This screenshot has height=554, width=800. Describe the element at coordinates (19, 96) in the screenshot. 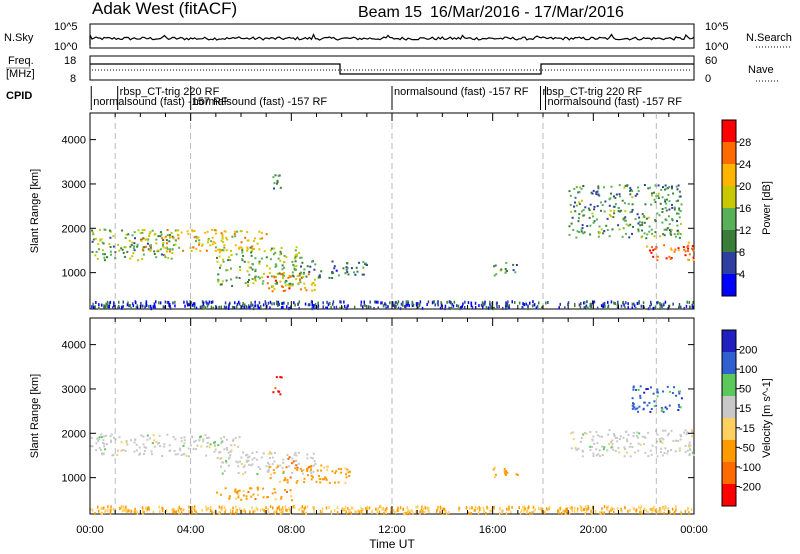

I see `cpid-label: CPID` at that location.